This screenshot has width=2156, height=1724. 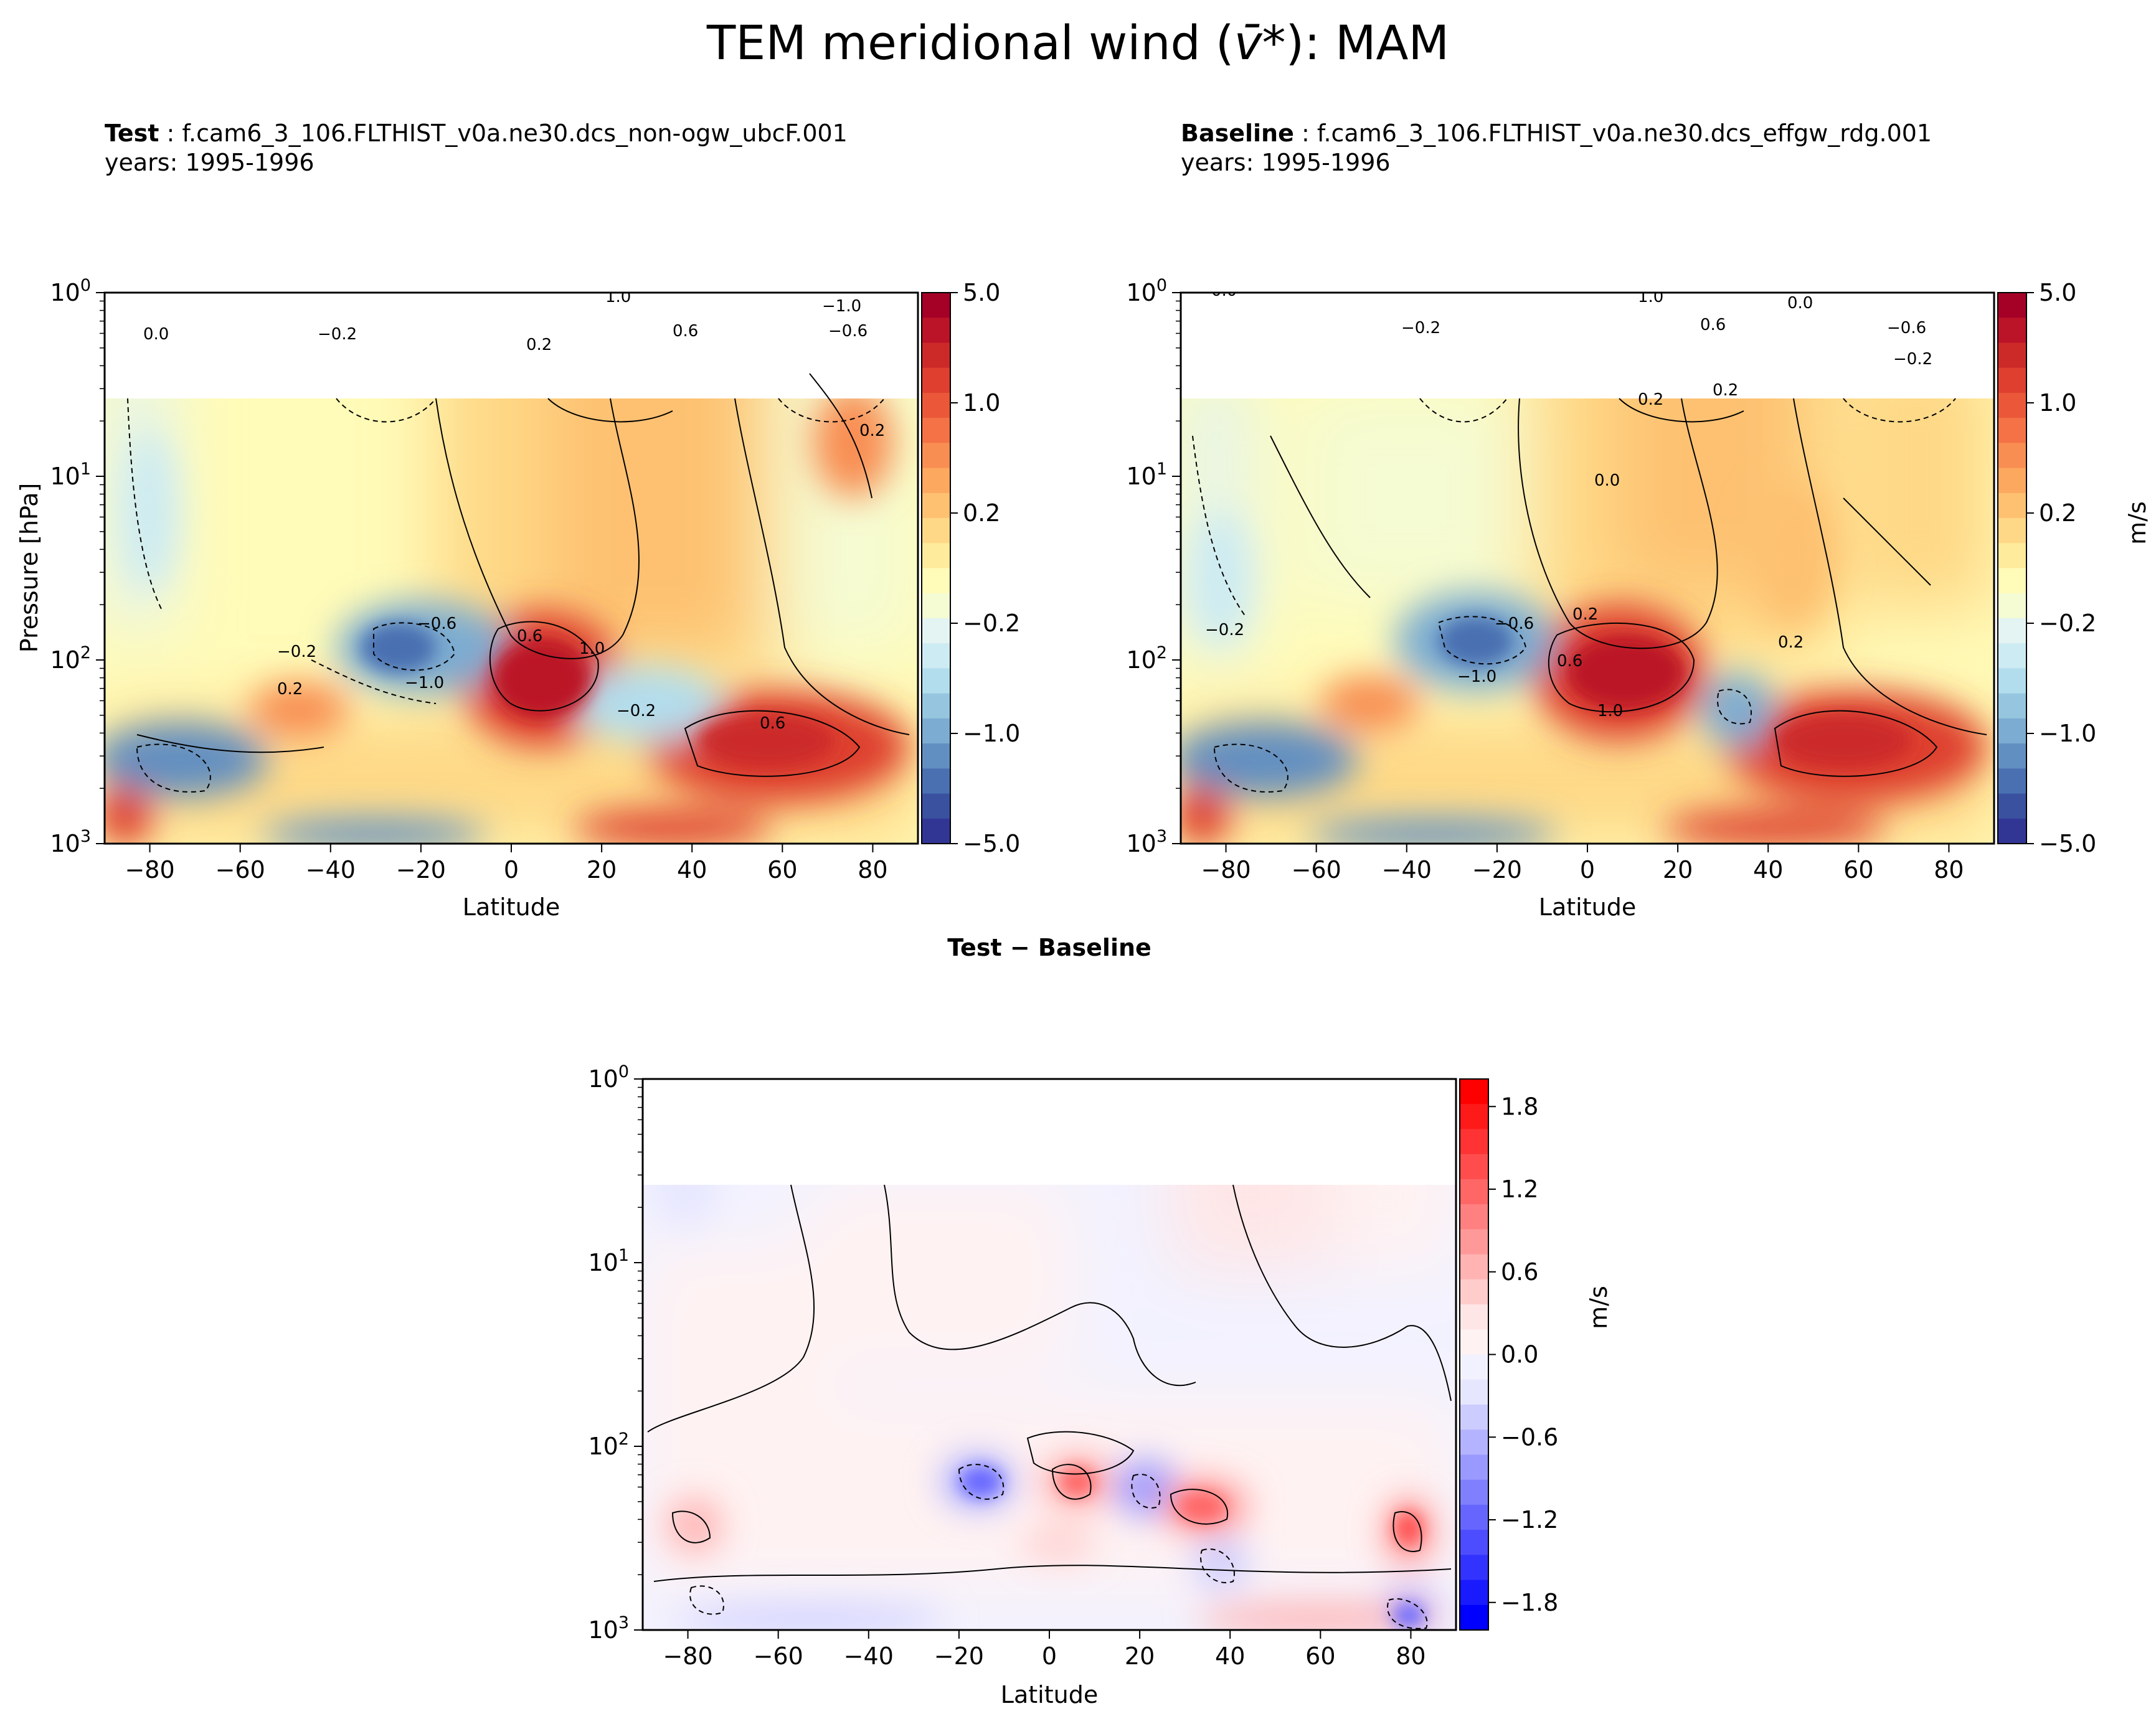 What do you see at coordinates (1260, 42) in the screenshot?
I see `title-symbol: v̄*` at bounding box center [1260, 42].